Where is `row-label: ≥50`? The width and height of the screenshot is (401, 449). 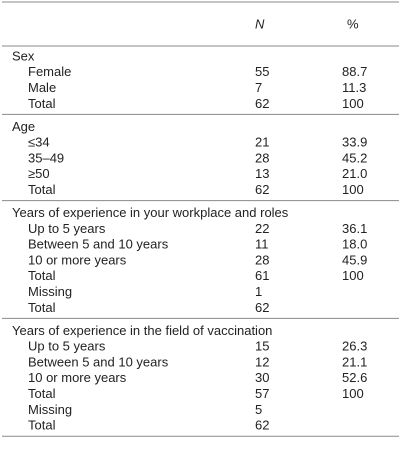
row-label: ≥50 is located at coordinates (39, 173).